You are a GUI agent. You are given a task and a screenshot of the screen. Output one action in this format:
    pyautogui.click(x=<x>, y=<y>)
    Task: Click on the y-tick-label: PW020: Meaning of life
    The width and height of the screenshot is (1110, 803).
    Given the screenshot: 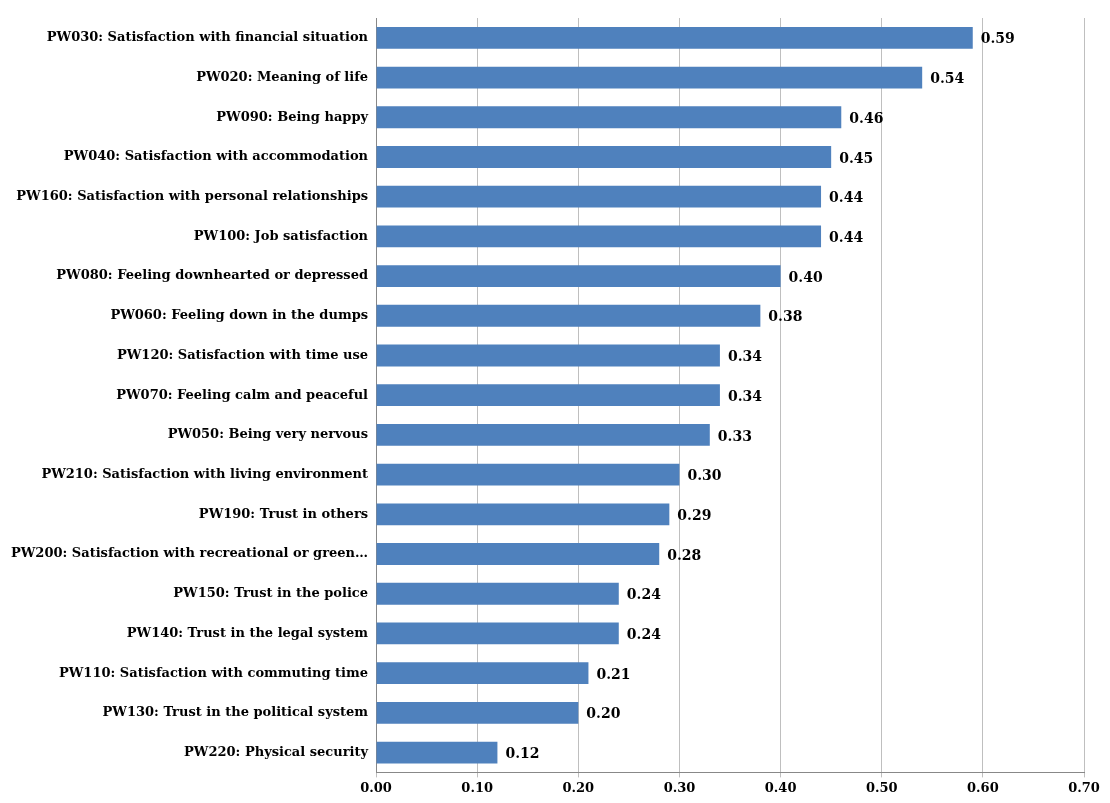 What is the action you would take?
    pyautogui.click(x=282, y=76)
    